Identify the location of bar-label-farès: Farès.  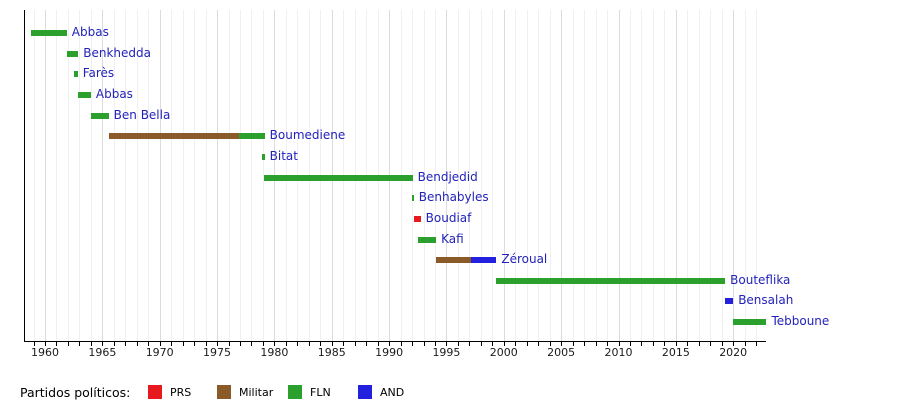
(98, 73).